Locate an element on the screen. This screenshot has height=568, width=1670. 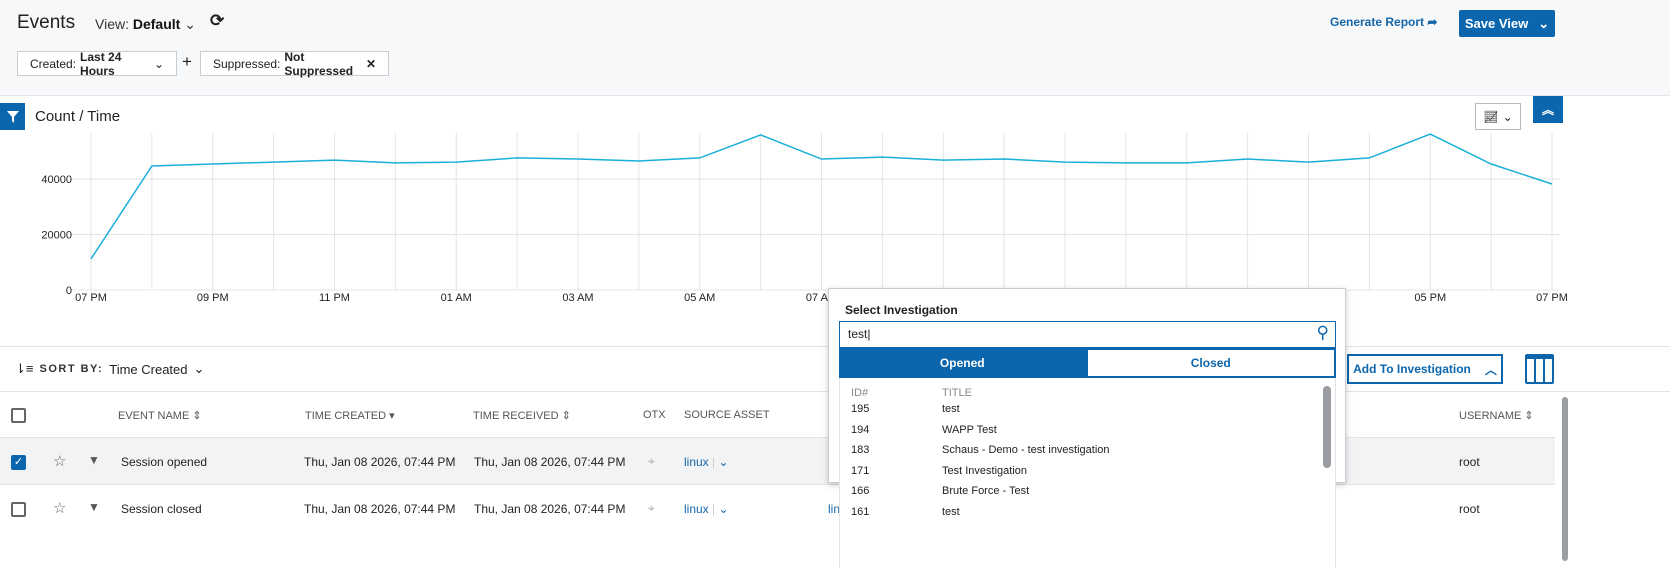
column-label: TIME RECEIVED is located at coordinates (516, 416).